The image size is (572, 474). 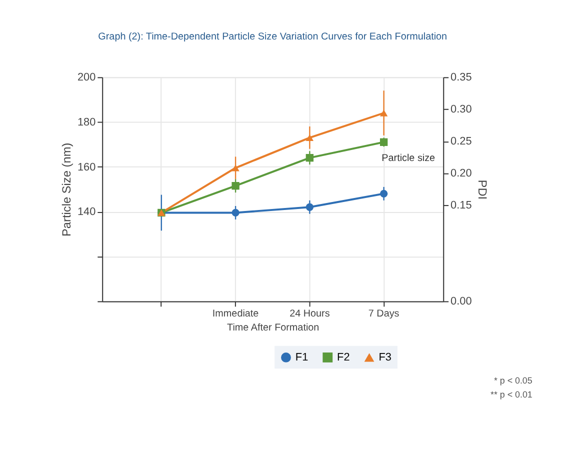 I want to click on y2-tick-label: 0.15, so click(x=461, y=206).